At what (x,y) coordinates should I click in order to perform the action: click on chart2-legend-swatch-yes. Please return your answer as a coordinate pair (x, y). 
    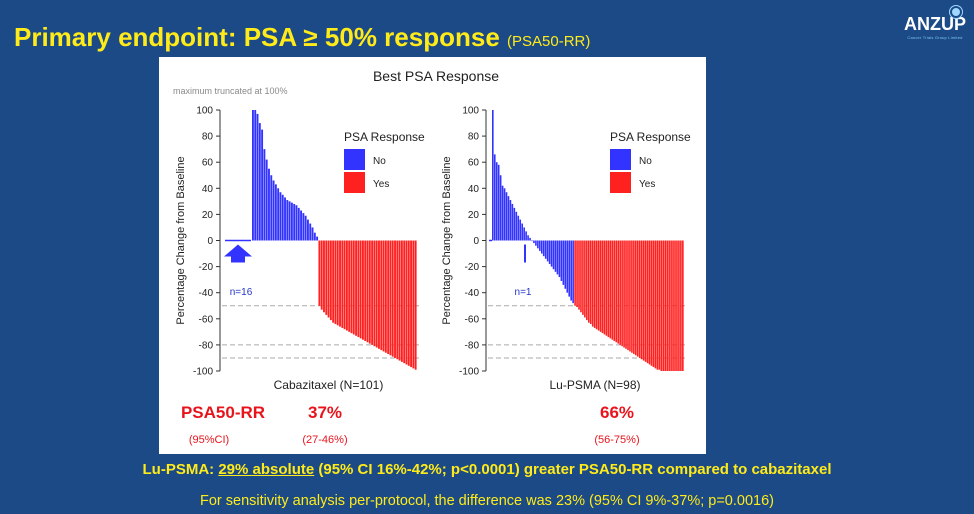
    Looking at the image, I should click on (620, 182).